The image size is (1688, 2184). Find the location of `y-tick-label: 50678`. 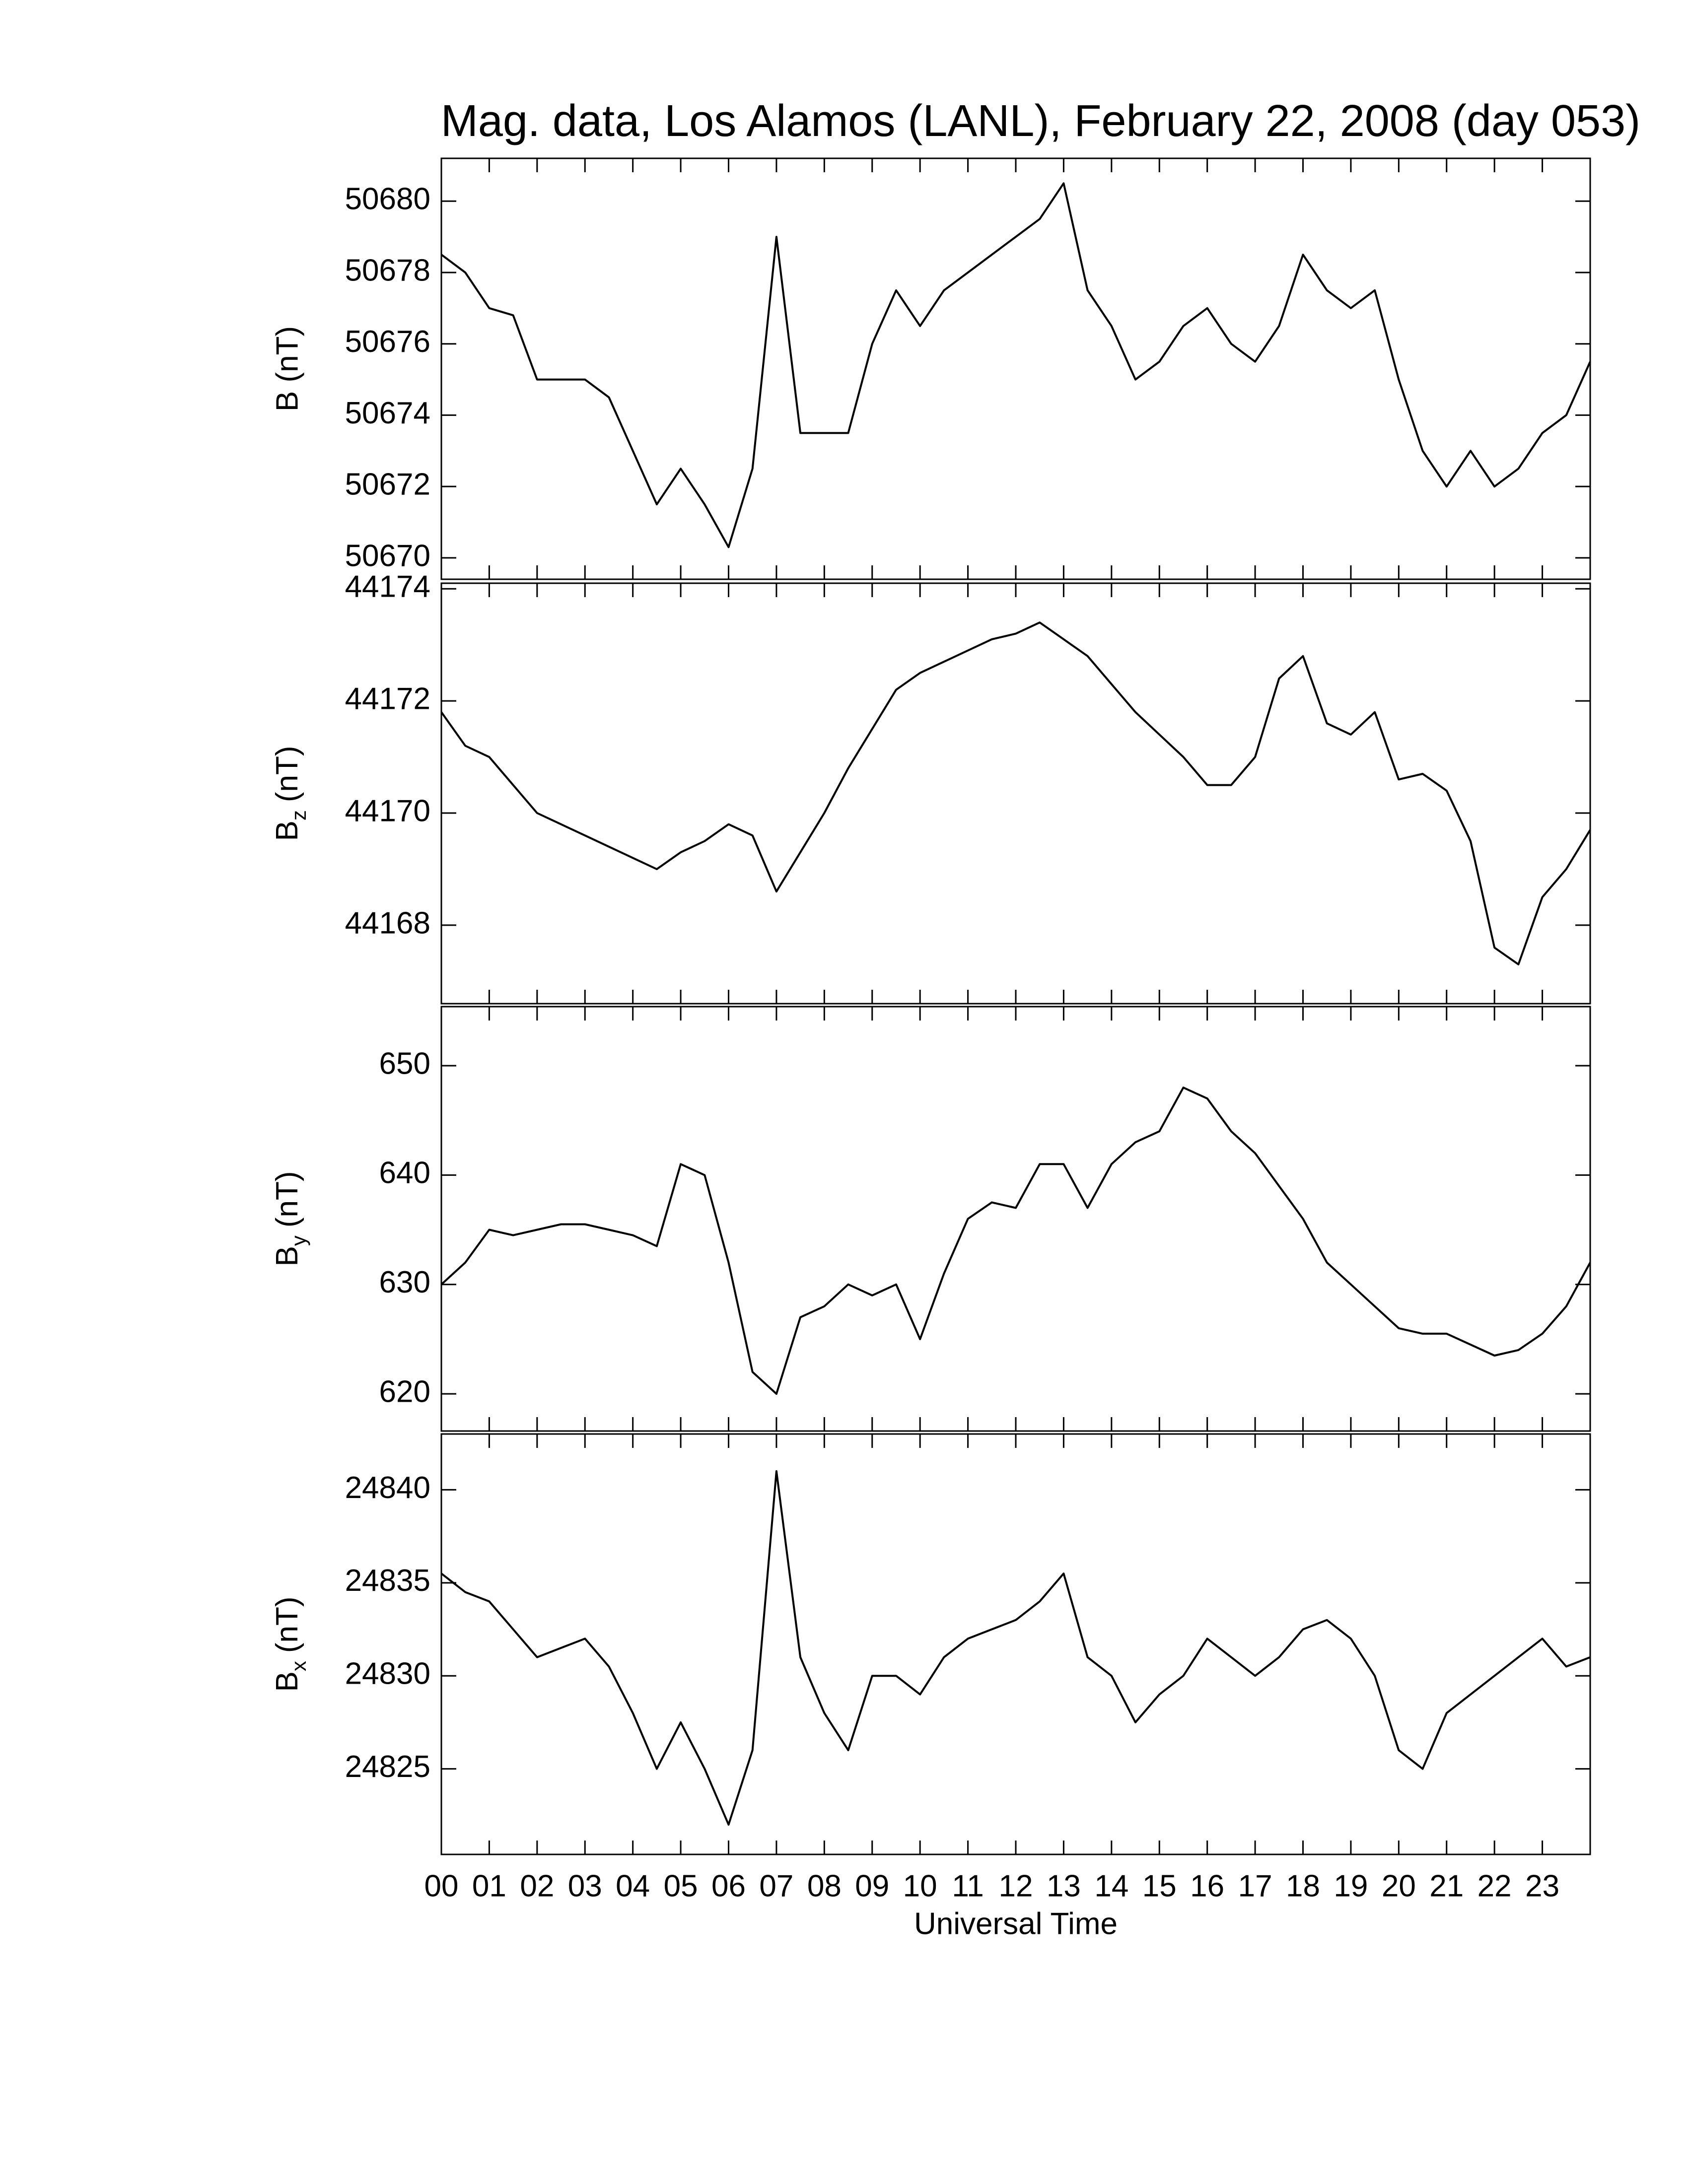

y-tick-label: 50678 is located at coordinates (387, 270).